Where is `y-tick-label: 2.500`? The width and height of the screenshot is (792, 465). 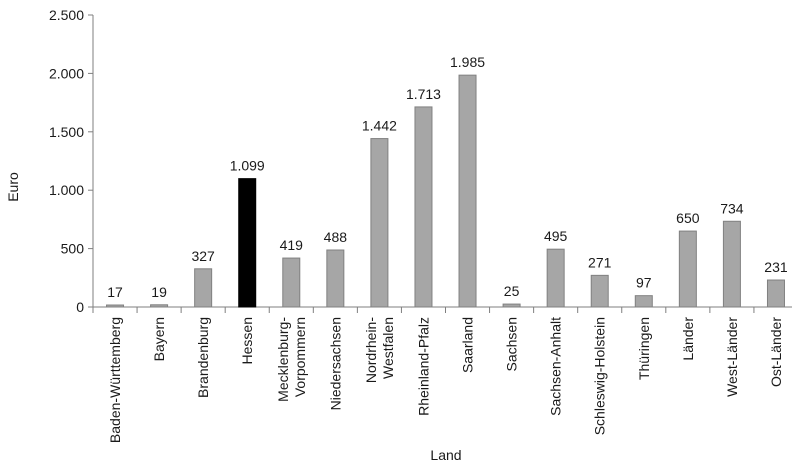 y-tick-label: 2.500 is located at coordinates (66, 15).